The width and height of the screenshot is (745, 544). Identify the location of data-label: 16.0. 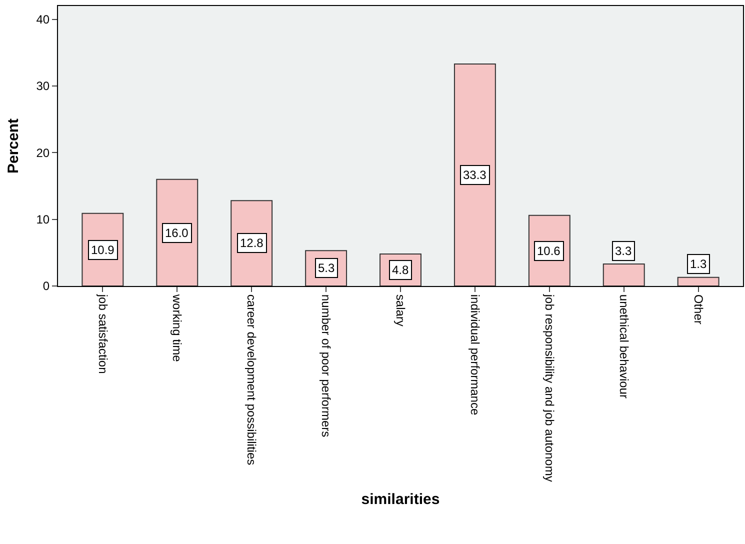
(177, 233).